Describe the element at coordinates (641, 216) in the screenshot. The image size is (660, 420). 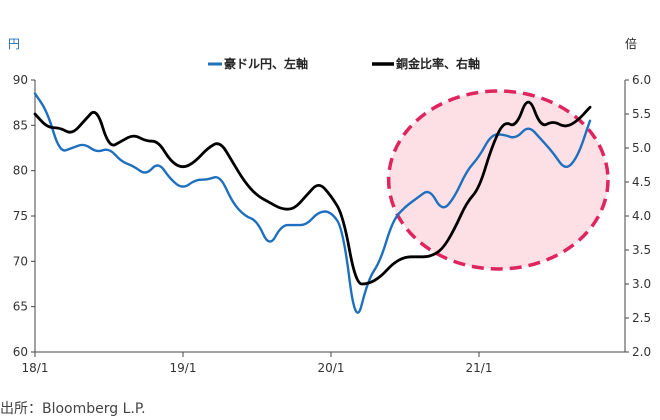
I see `right-tick-label: 4.0` at that location.